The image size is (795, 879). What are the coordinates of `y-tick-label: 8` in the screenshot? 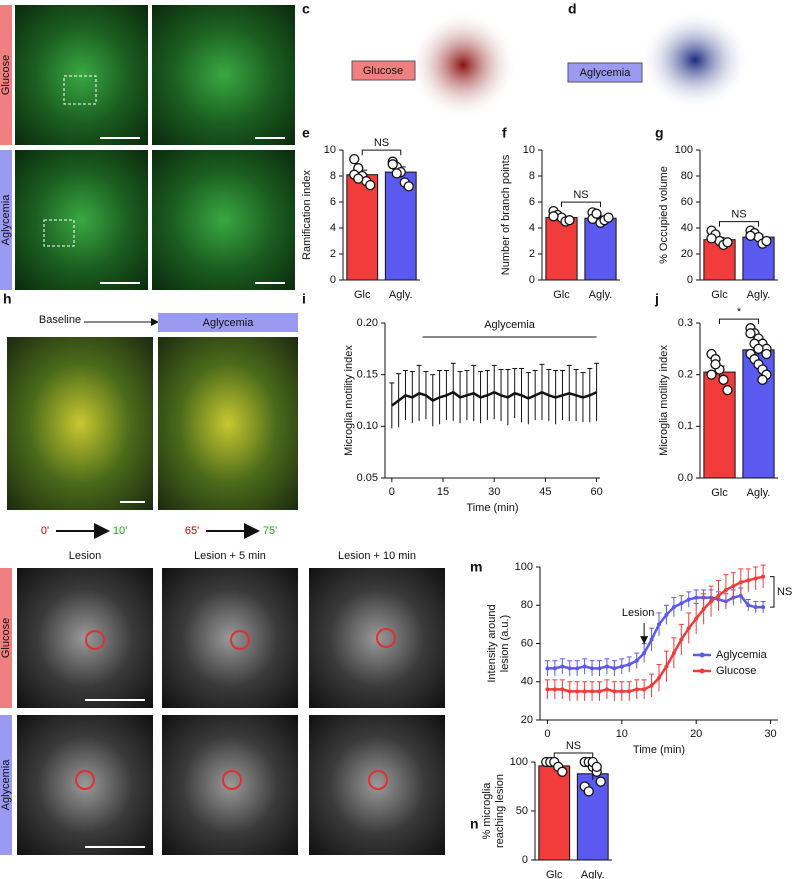 It's located at (333, 176).